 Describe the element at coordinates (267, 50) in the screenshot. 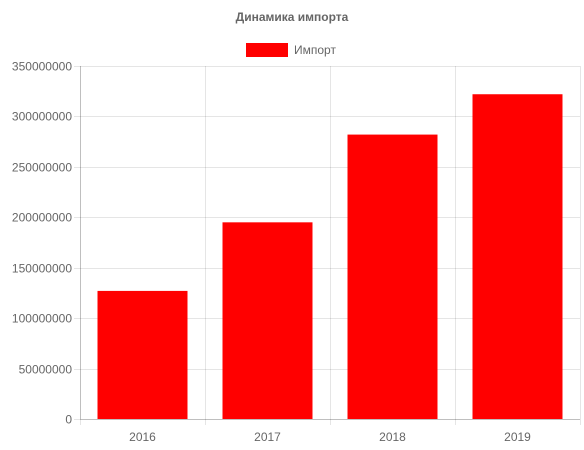

I see `legend-swatch` at that location.